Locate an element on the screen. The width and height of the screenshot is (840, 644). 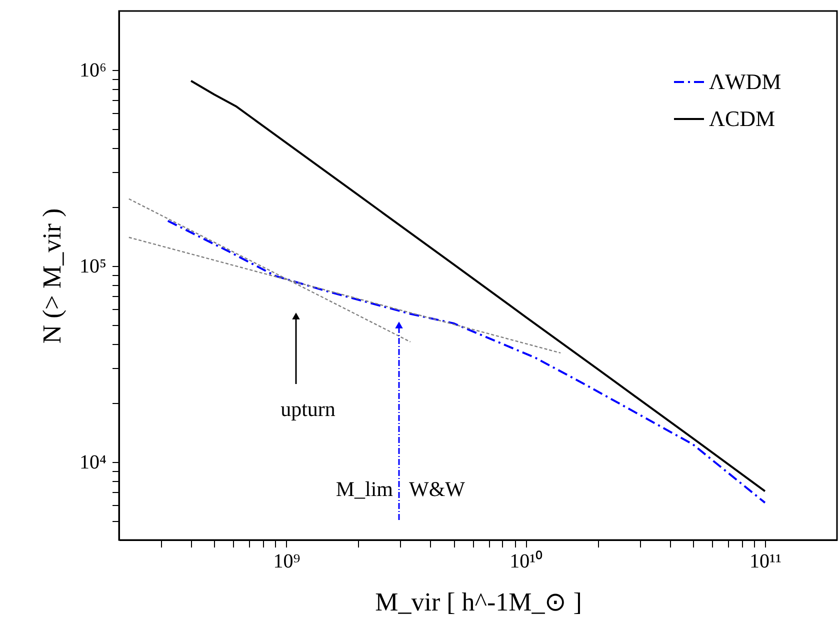
x-axis-title: M_vir [ h^-1M_⊙ ] is located at coordinates (478, 602).